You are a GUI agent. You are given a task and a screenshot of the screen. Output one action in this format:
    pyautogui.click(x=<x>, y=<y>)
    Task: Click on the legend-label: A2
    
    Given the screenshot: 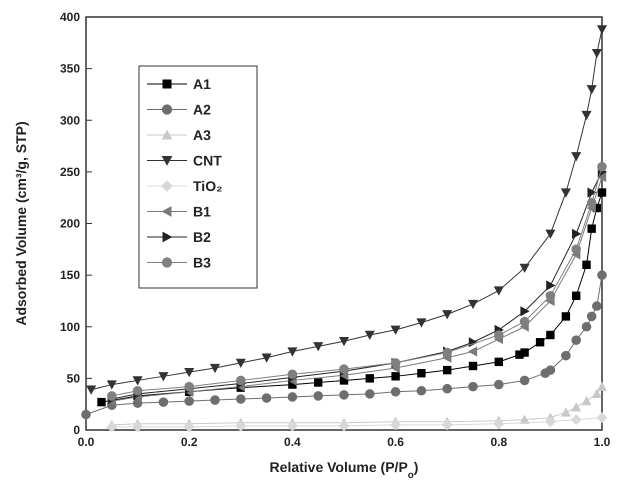 What is the action you would take?
    pyautogui.click(x=202, y=110)
    